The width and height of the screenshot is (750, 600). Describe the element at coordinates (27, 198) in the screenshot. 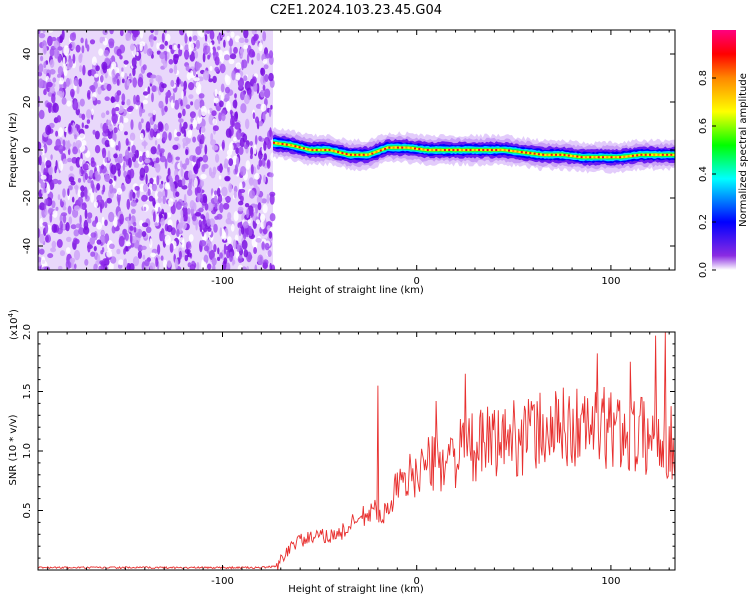

I see `y-tick-label: -20` at that location.